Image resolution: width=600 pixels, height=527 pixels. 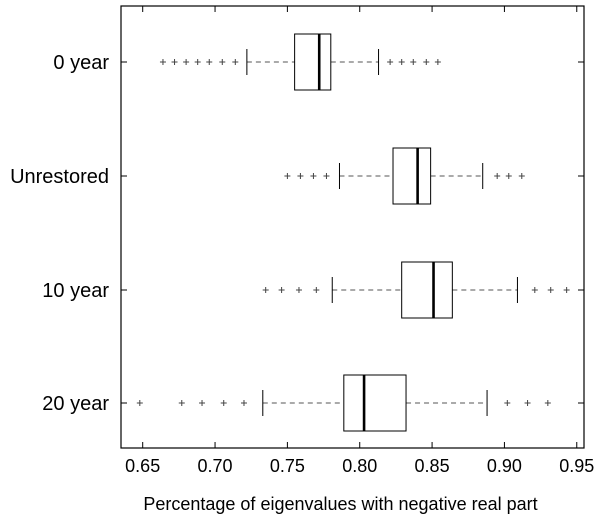 What do you see at coordinates (75, 291) in the screenshot?
I see `category-label: 10 year` at bounding box center [75, 291].